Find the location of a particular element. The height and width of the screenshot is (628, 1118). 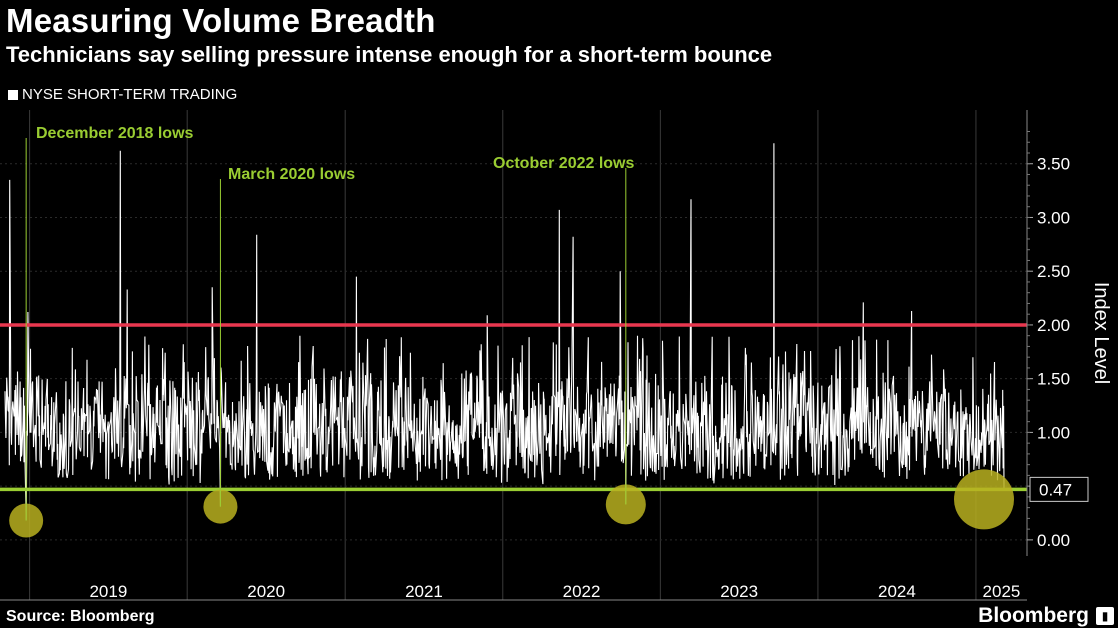

brand-logo: Bloomberg ▮ is located at coordinates (1046, 616).